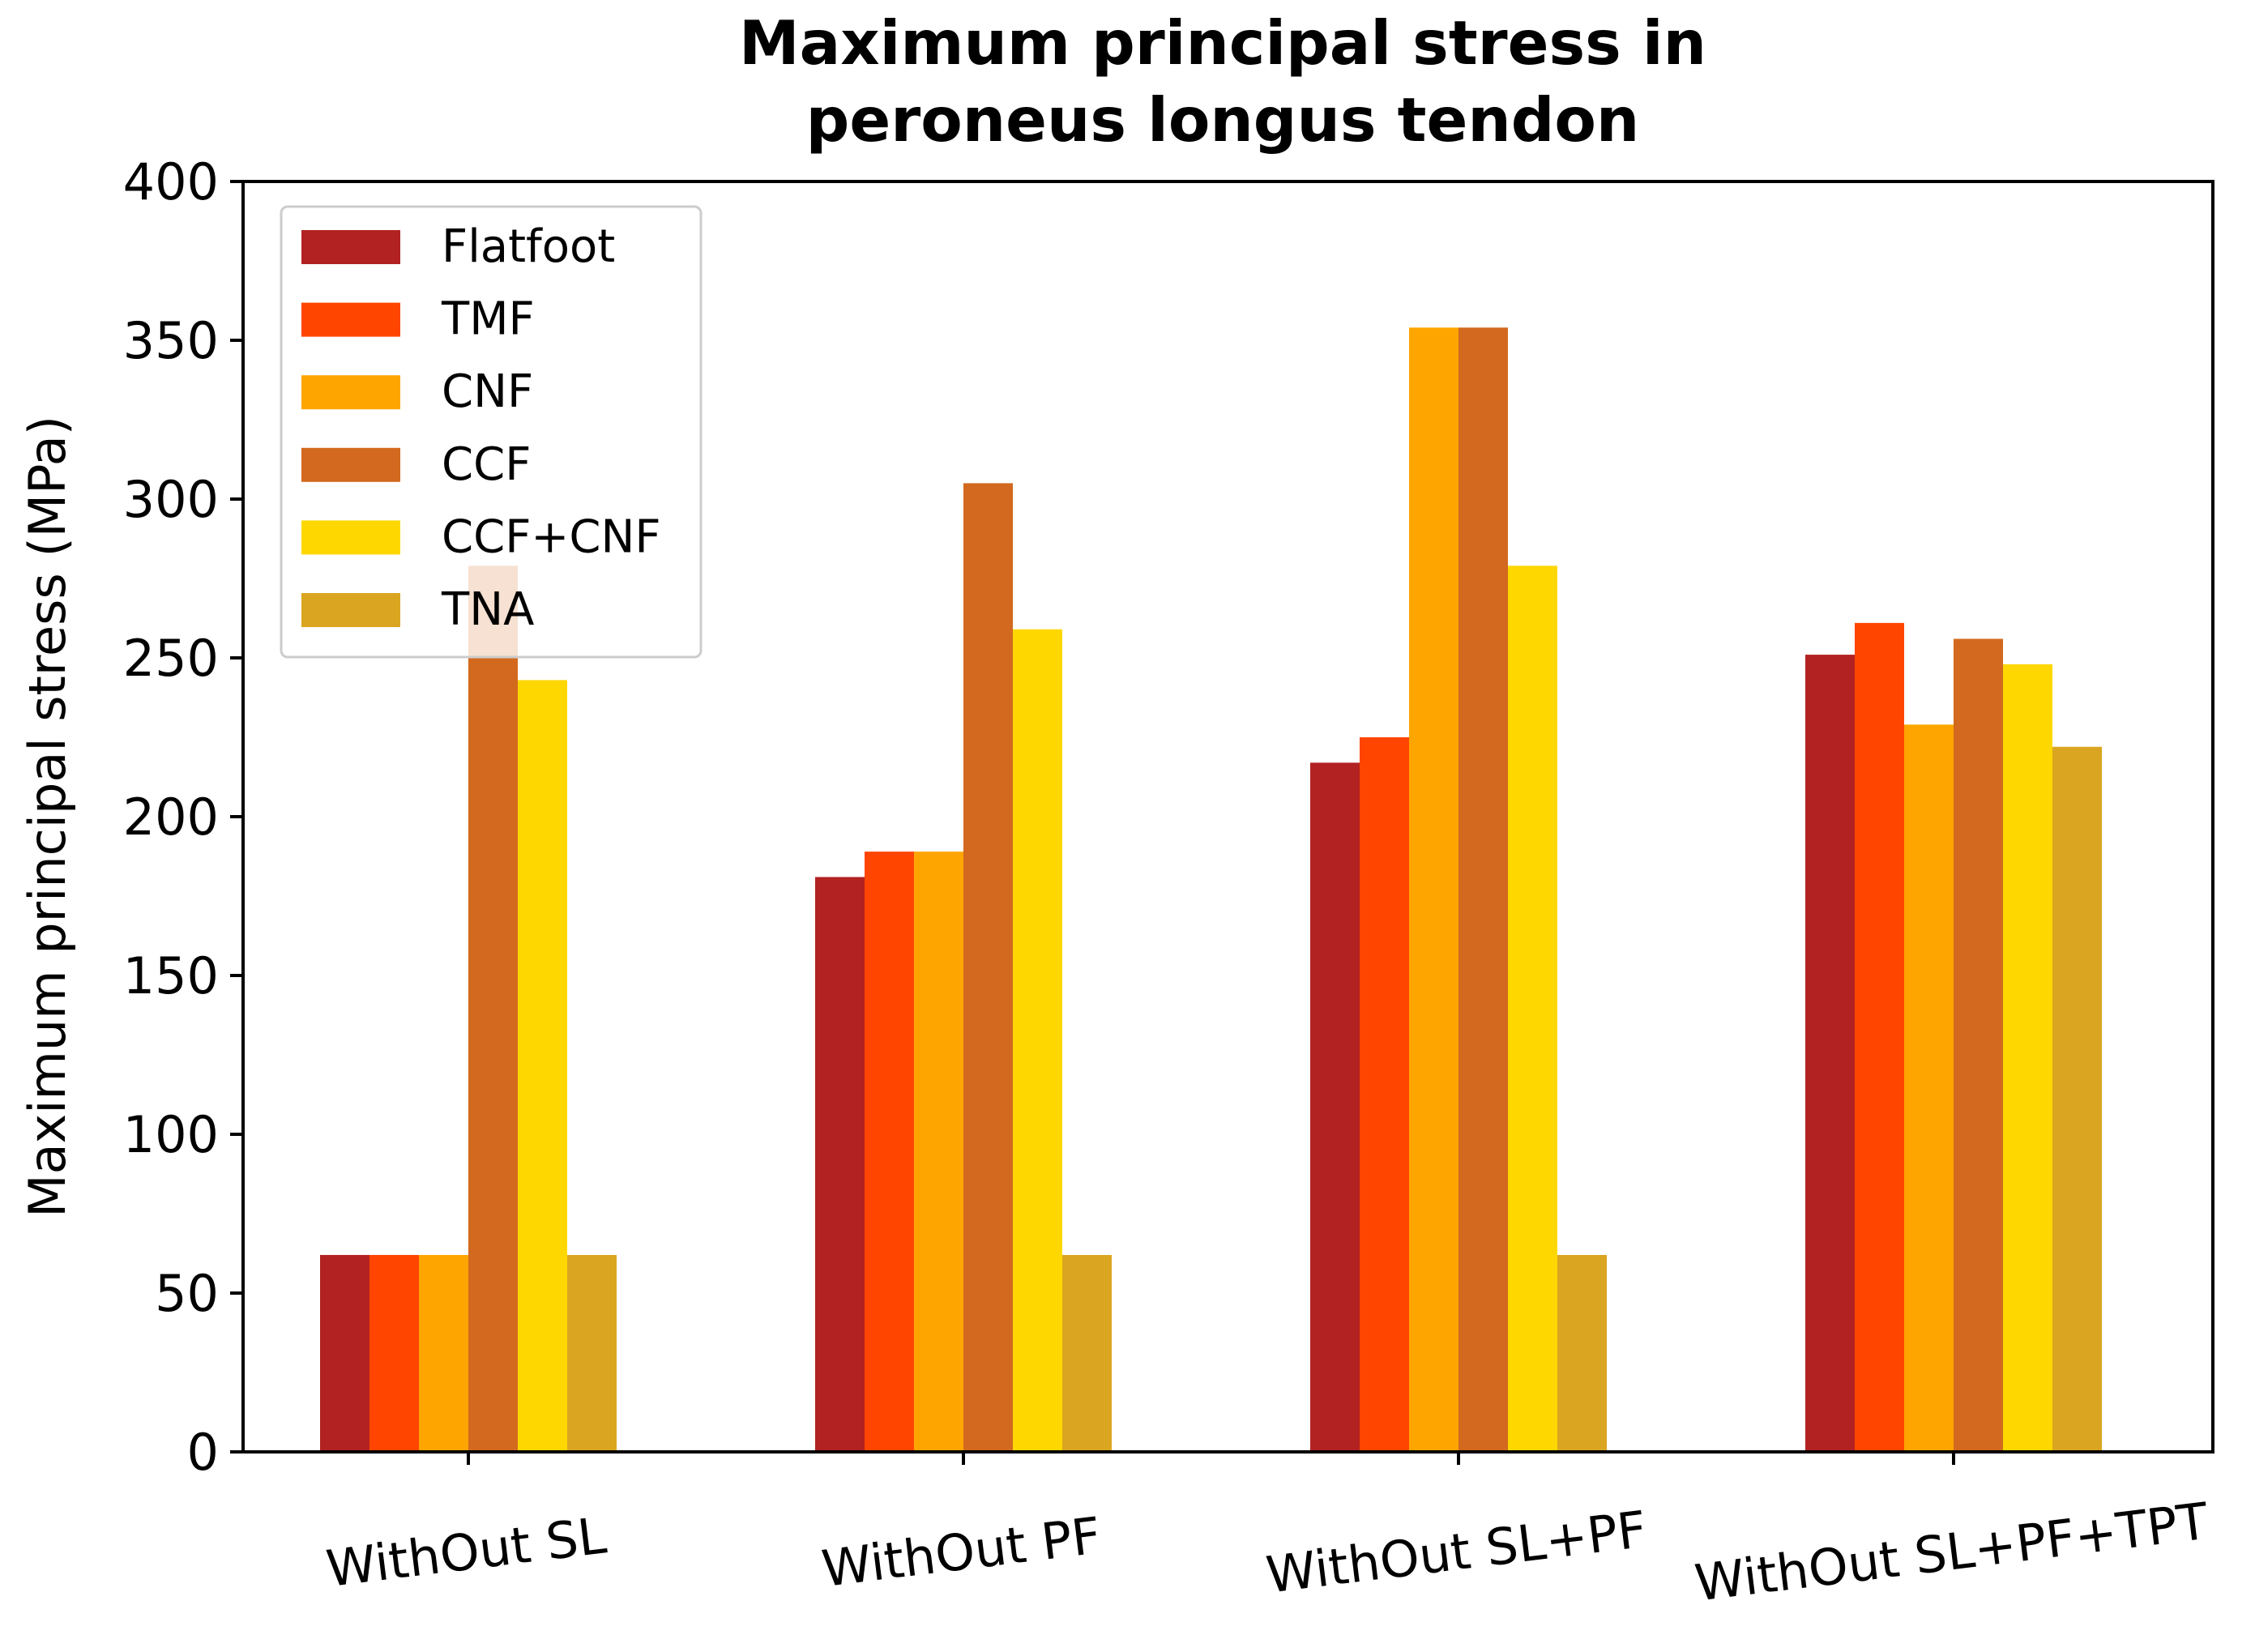 The width and height of the screenshot is (2255, 1652). What do you see at coordinates (171, 181) in the screenshot?
I see `y-tick-label: 400` at bounding box center [171, 181].